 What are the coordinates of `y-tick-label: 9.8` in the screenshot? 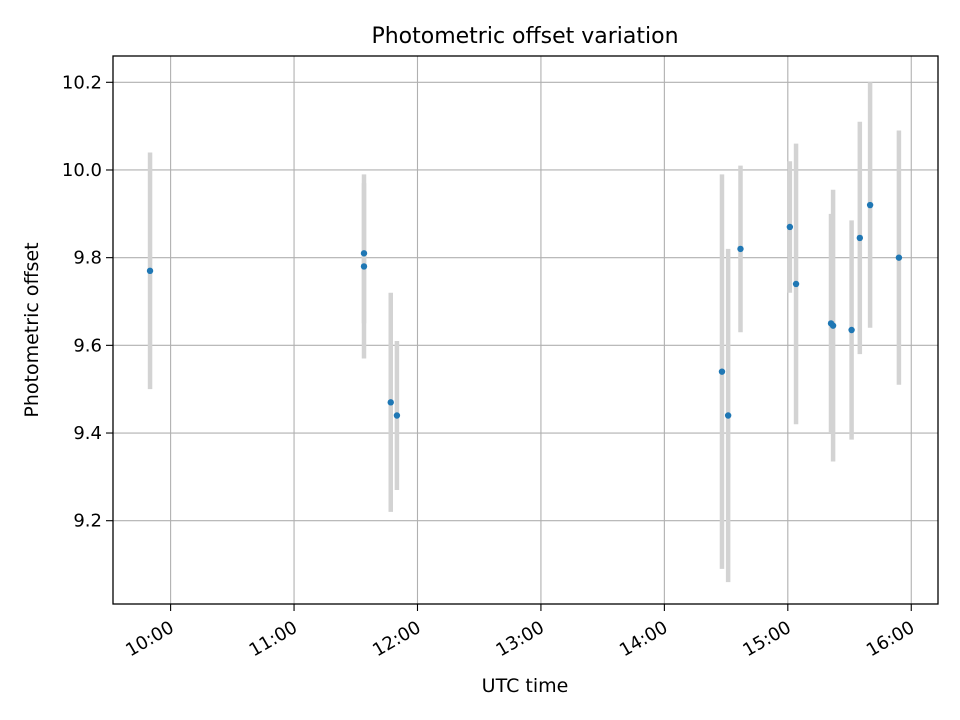 It's located at (87, 258).